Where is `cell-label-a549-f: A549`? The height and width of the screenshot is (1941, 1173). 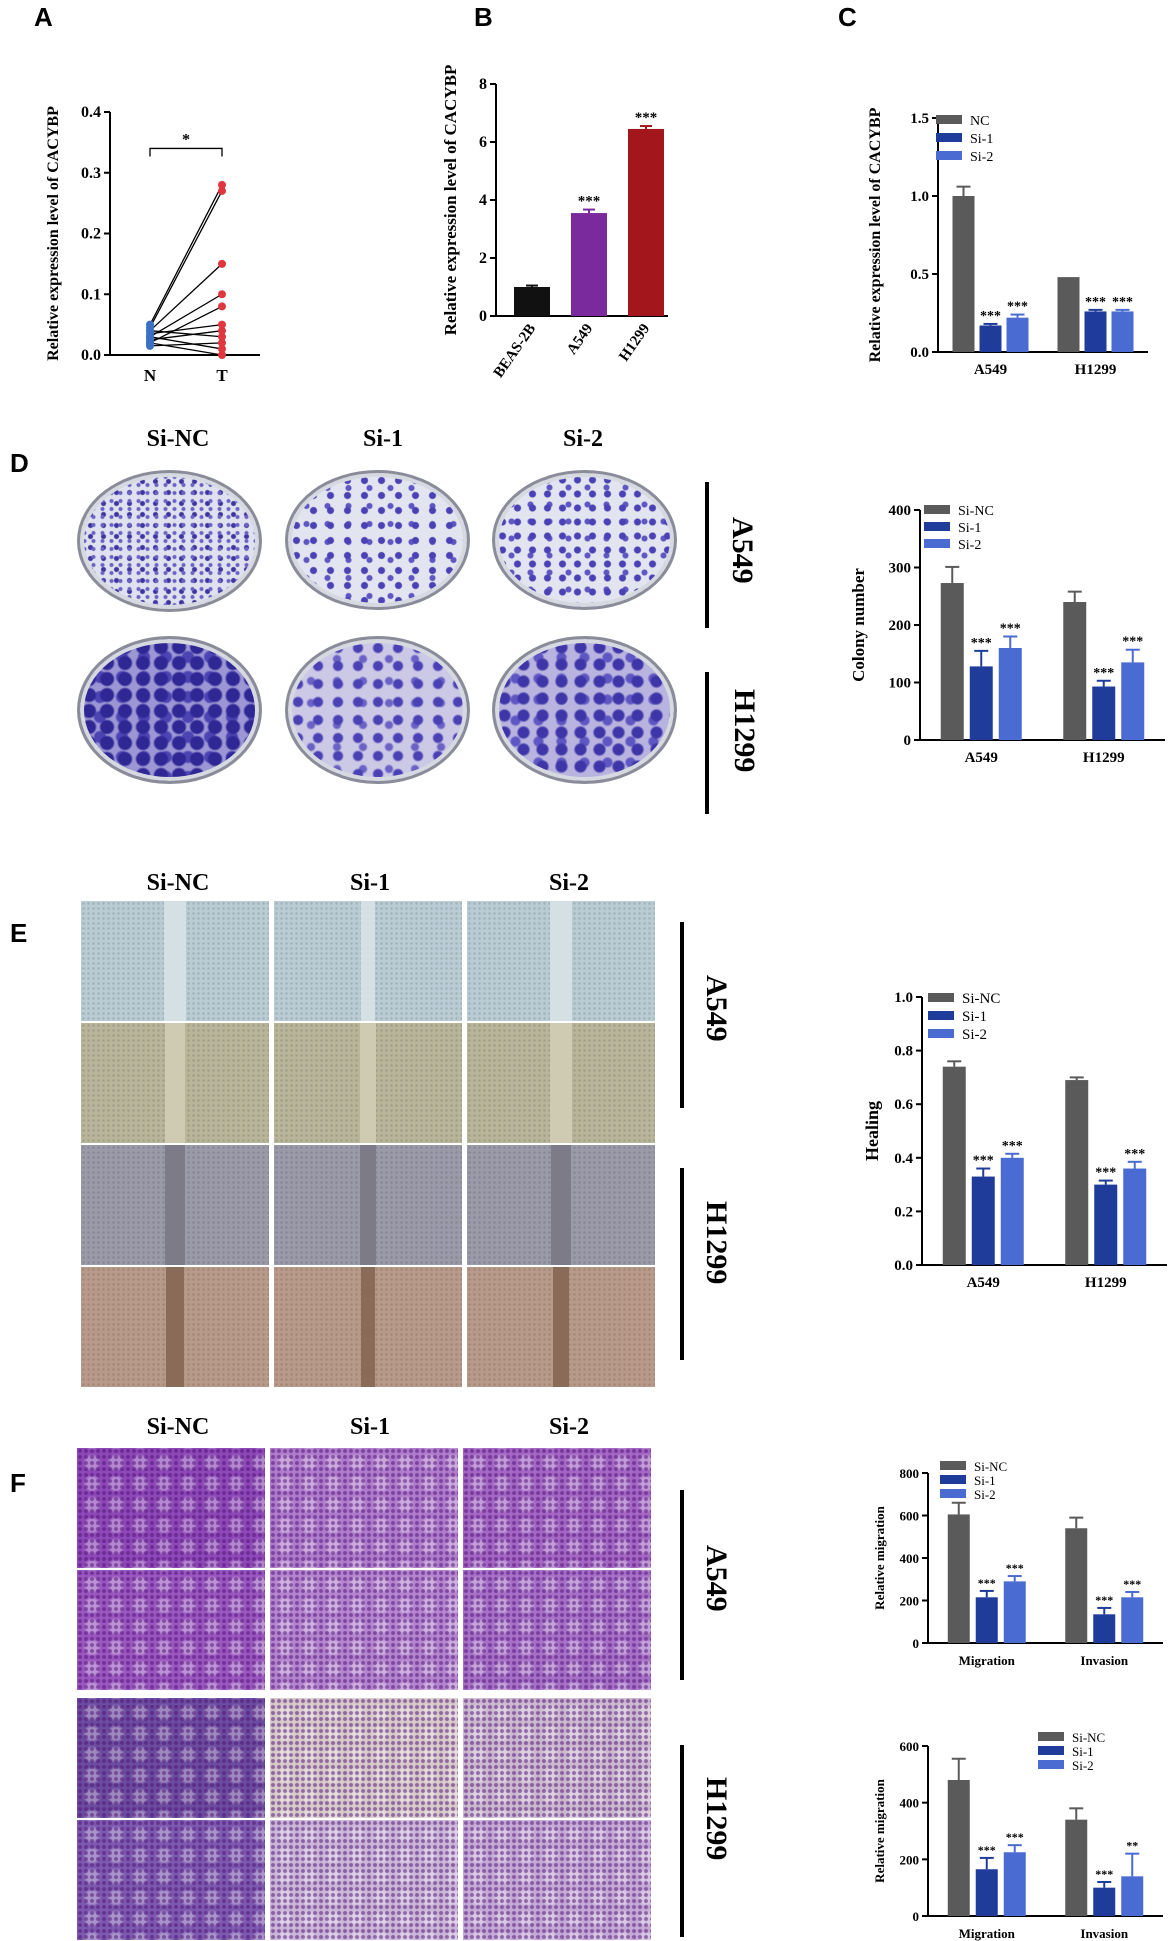
cell-label-a549-f: A549 is located at coordinates (716, 1578).